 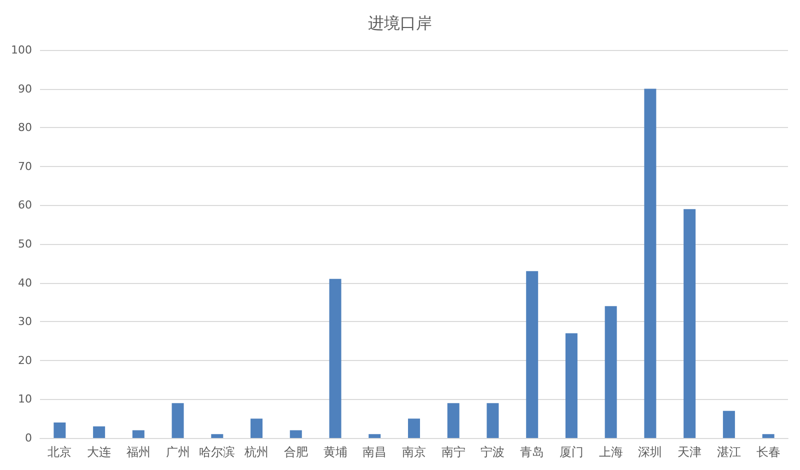 What do you see at coordinates (728, 452) in the screenshot?
I see `x-tick-label: 湛江` at bounding box center [728, 452].